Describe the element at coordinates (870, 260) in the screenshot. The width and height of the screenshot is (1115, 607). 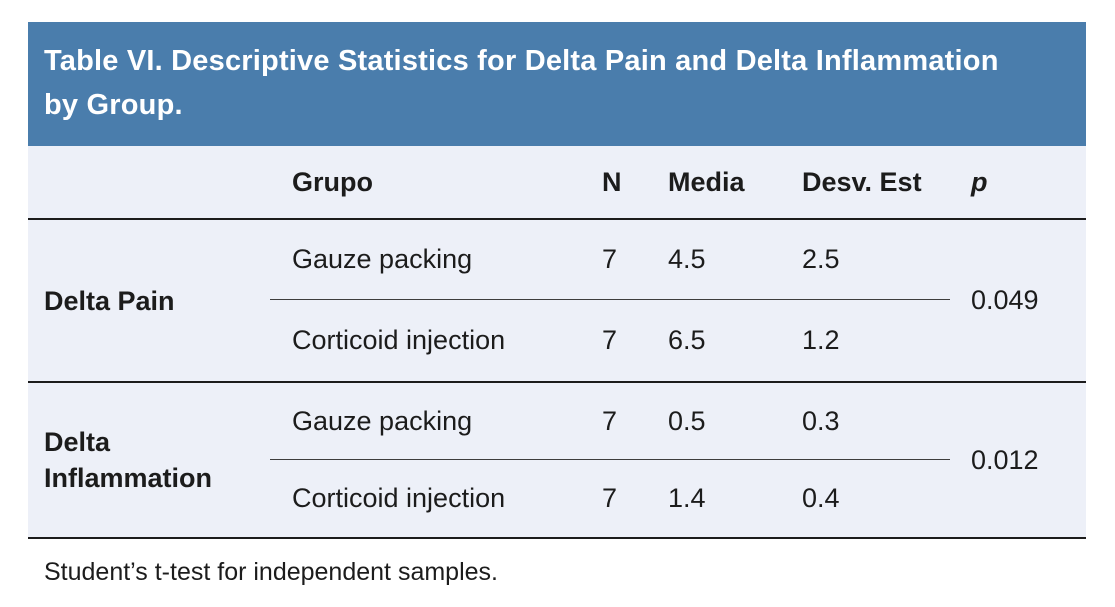
I see `cell-desv: 2.5` at that location.